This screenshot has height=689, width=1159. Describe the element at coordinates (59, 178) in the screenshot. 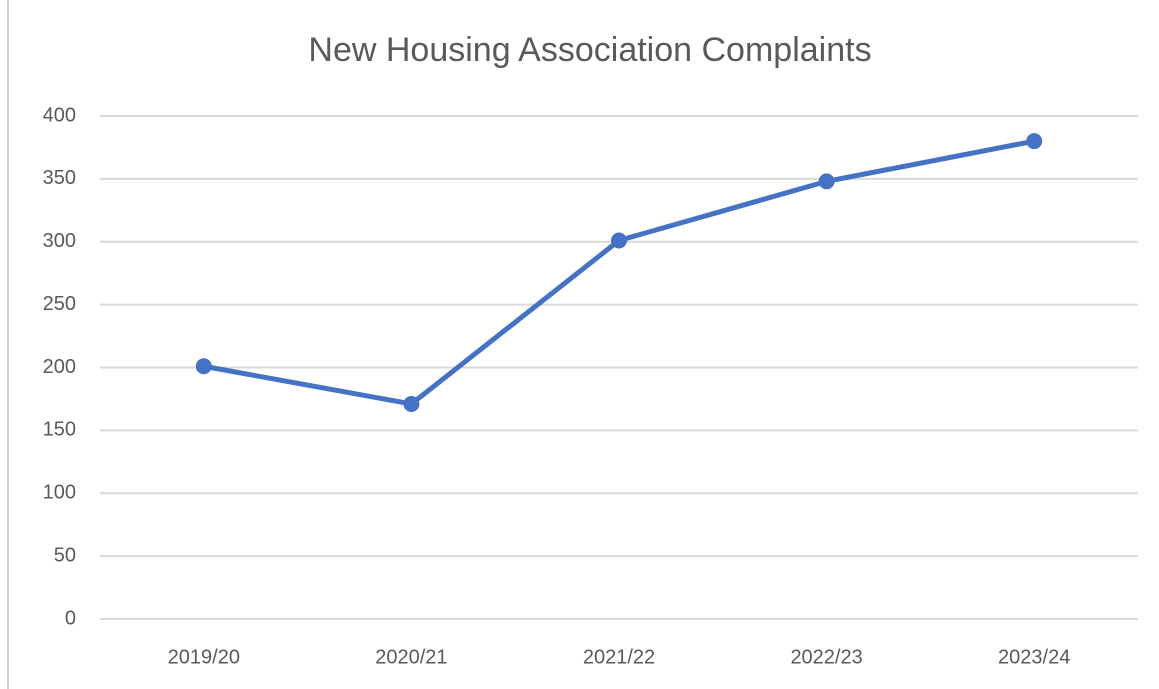

I see `y-tick-label: 350` at that location.